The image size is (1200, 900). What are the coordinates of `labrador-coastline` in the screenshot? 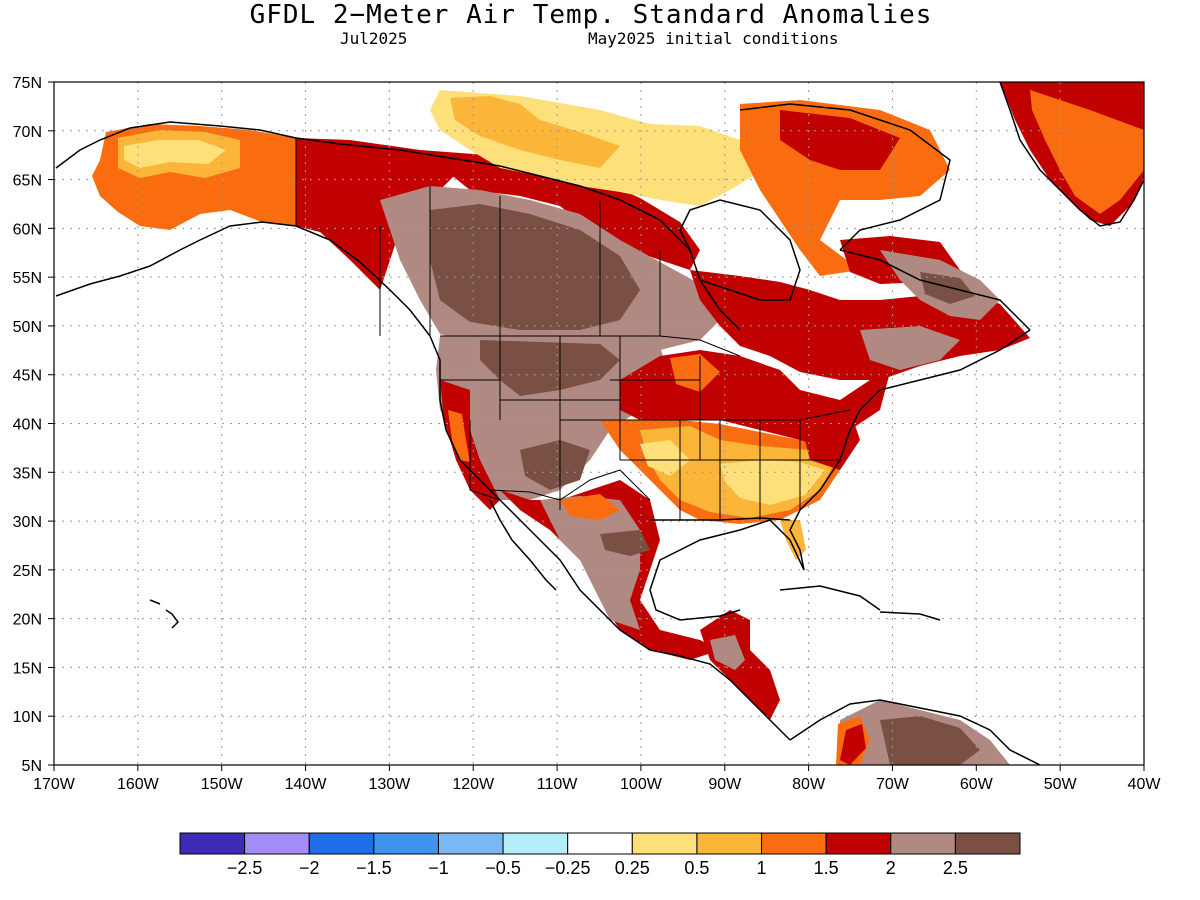 It's located at (935, 290).